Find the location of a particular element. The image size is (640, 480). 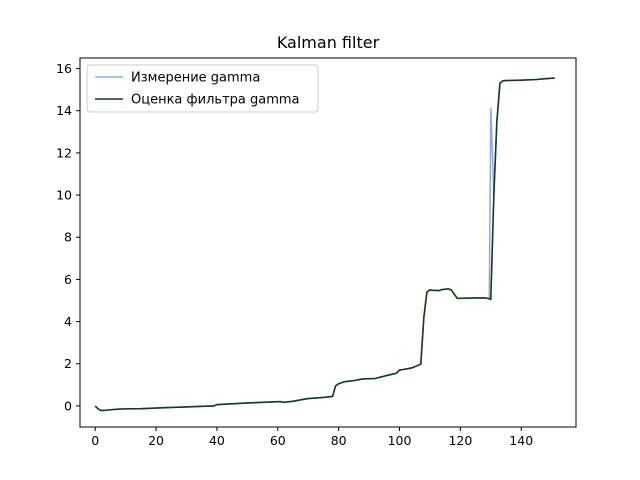

y-axis: 0 2 4 6 8 10 12 14 16 is located at coordinates (68, 237).